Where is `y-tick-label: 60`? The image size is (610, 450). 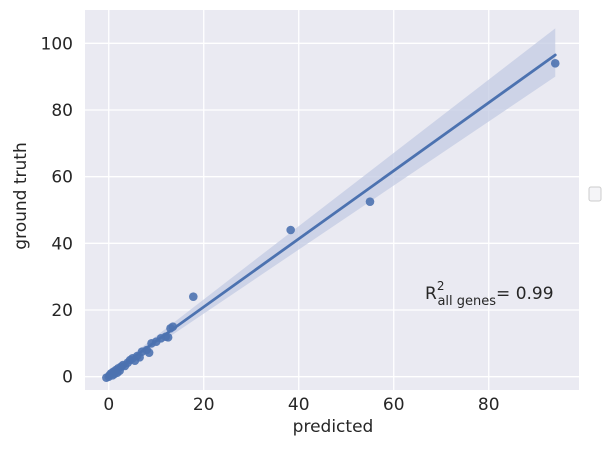
y-tick-label: 60 is located at coordinates (62, 178).